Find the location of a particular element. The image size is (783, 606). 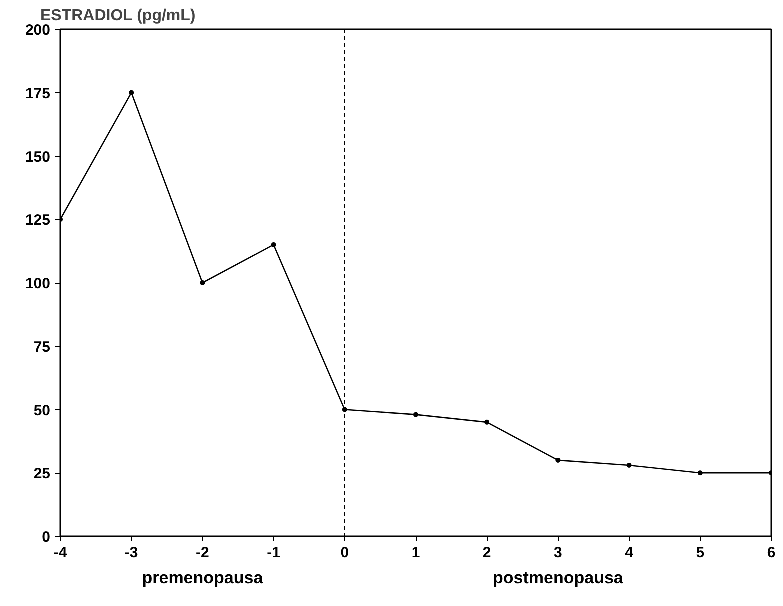

y-tick-label: 200 is located at coordinates (38, 30).